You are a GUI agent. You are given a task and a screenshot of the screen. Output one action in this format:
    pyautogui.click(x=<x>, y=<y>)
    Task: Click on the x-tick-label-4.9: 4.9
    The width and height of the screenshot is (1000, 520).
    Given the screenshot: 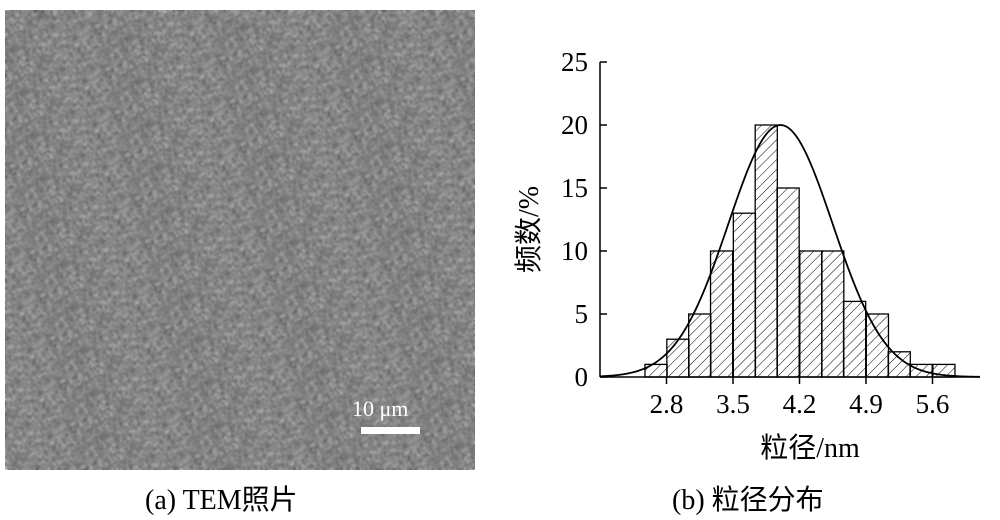 What is the action you would take?
    pyautogui.click(x=866, y=404)
    